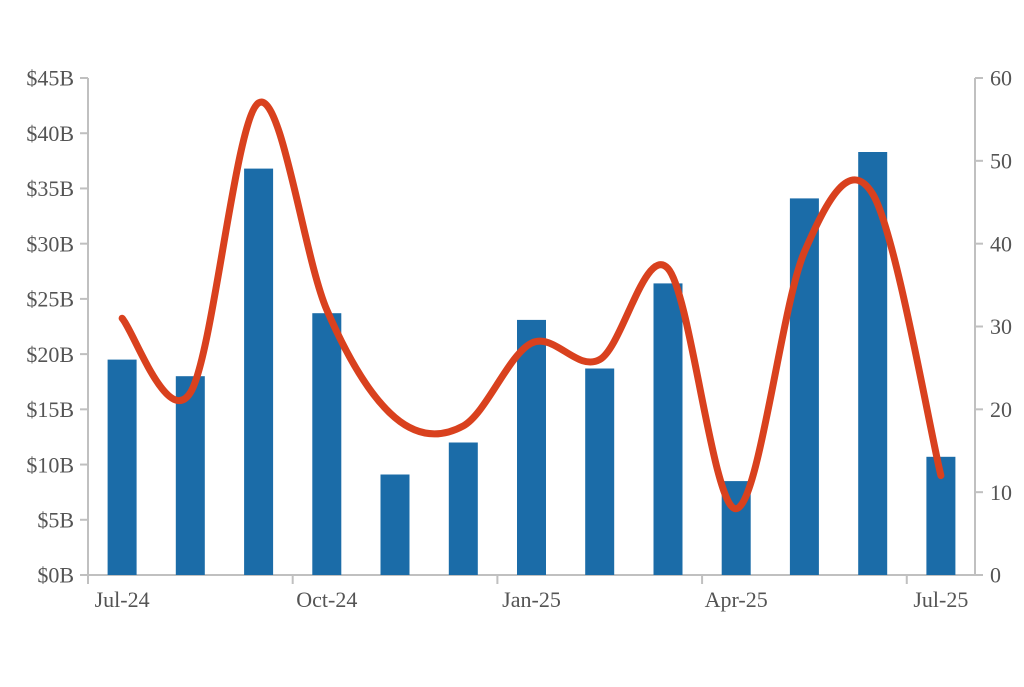 The width and height of the screenshot is (1024, 687). I want to click on right-axis-tick-label: 40, so click(1001, 243).